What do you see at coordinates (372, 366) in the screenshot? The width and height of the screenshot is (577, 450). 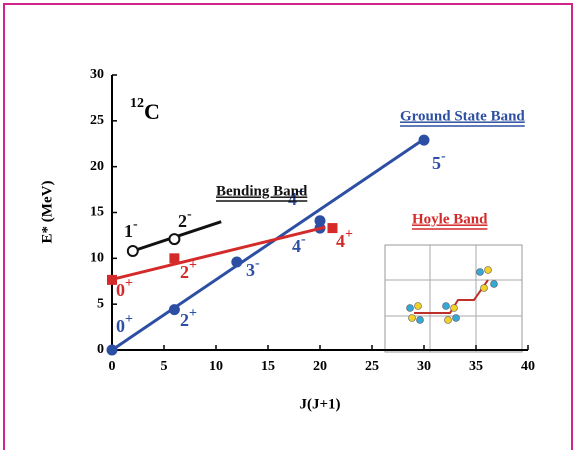 I see `x-tick-label: 25` at bounding box center [372, 366].